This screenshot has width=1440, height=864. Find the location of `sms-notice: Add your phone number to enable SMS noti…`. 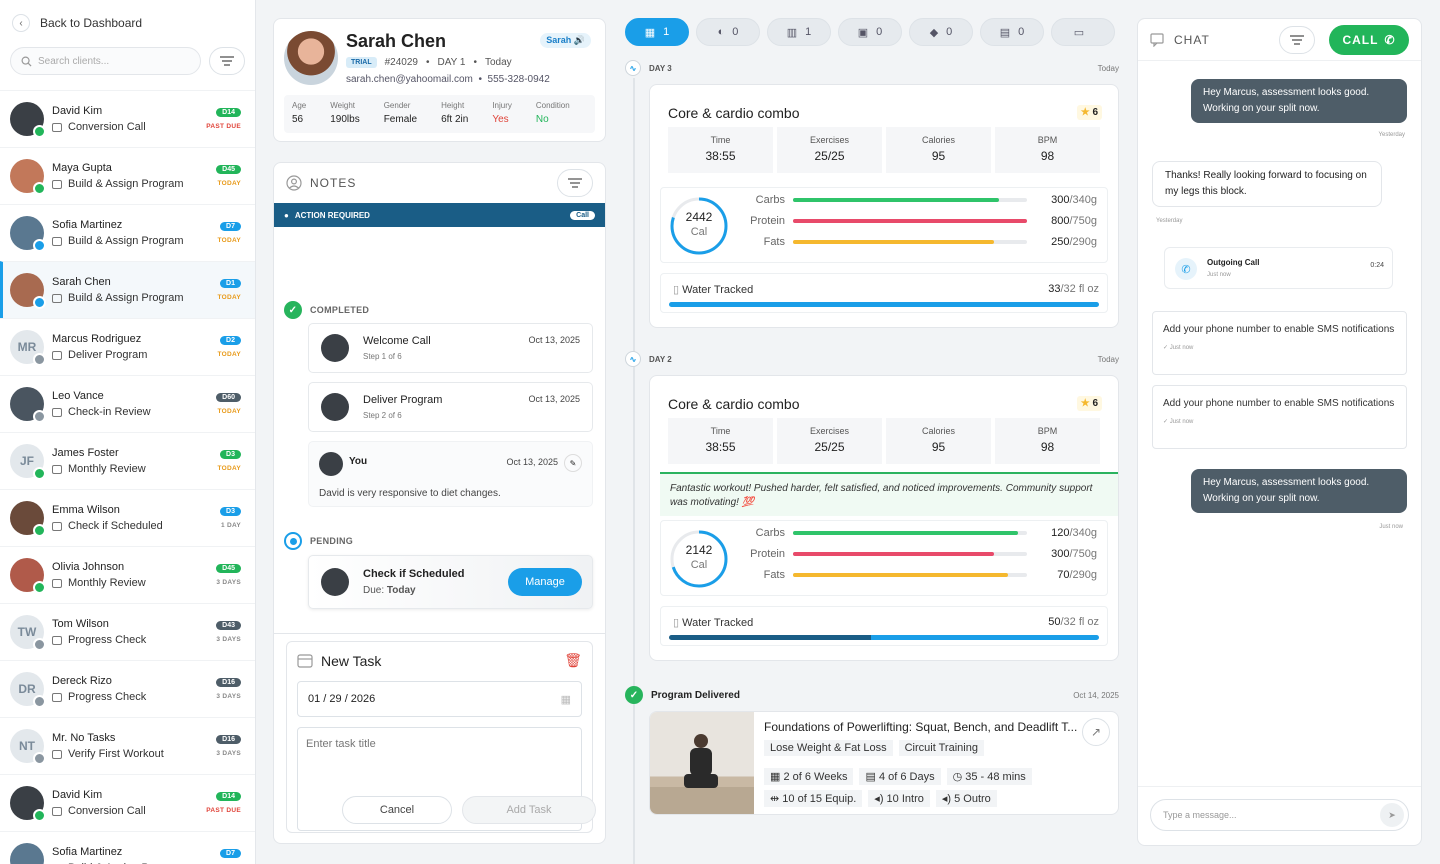

sms-notice: Add your phone number to enable SMS noti… is located at coordinates (1279, 343).